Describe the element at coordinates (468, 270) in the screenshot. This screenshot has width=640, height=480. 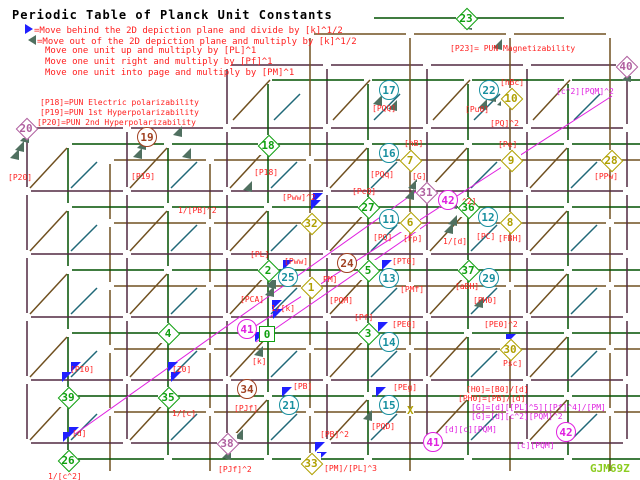
I see `node-number: 37` at that location.